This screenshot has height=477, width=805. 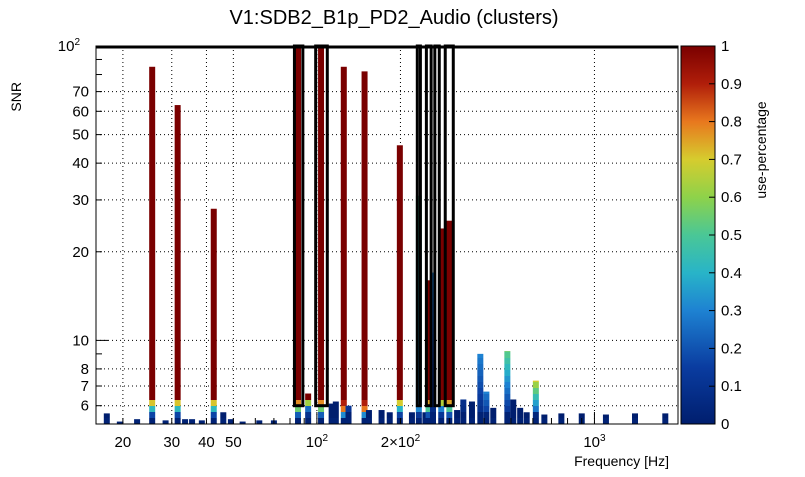 I want to click on colorbar-tick-label: 0.7, so click(x=731, y=159).